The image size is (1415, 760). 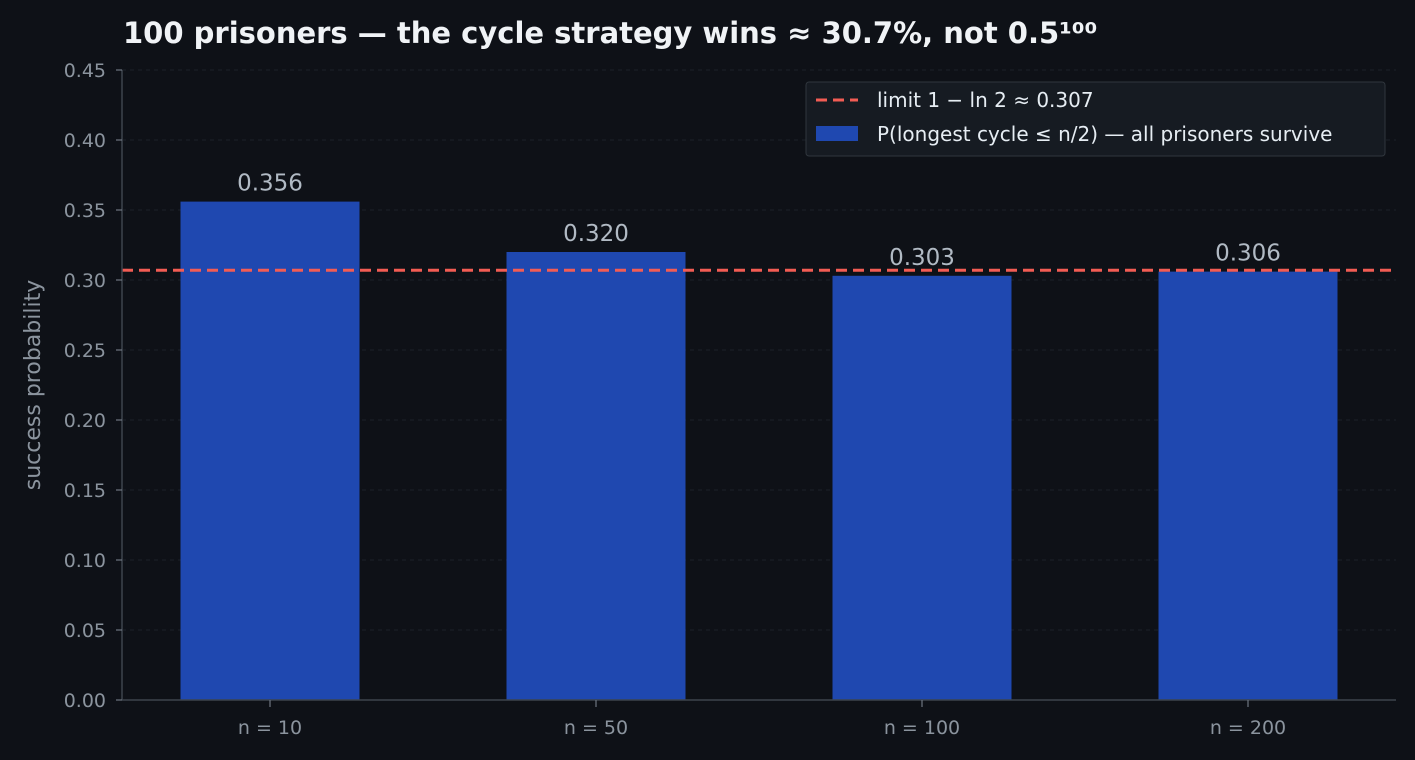 I want to click on x-tick-label: n = 10, so click(x=270, y=728).